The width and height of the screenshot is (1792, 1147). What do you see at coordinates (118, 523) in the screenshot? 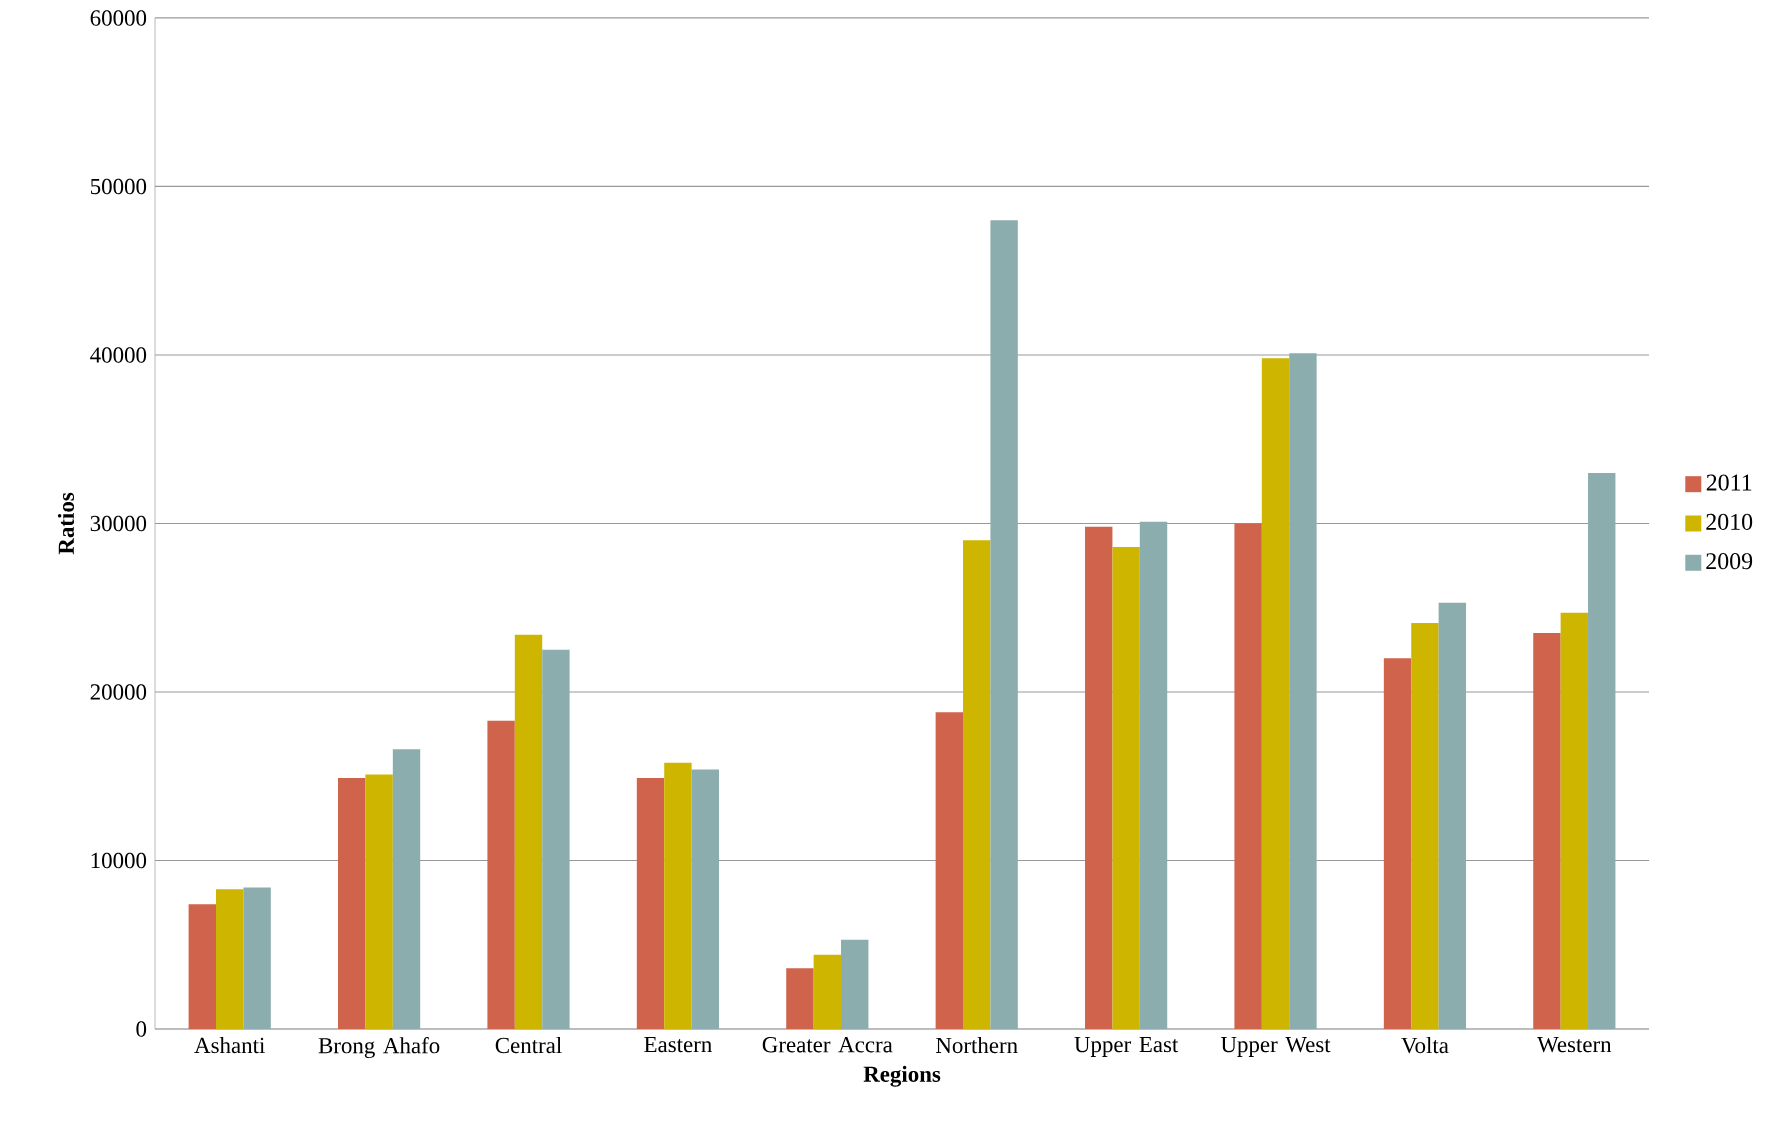
I see `y-tick-label: 30000` at bounding box center [118, 523].